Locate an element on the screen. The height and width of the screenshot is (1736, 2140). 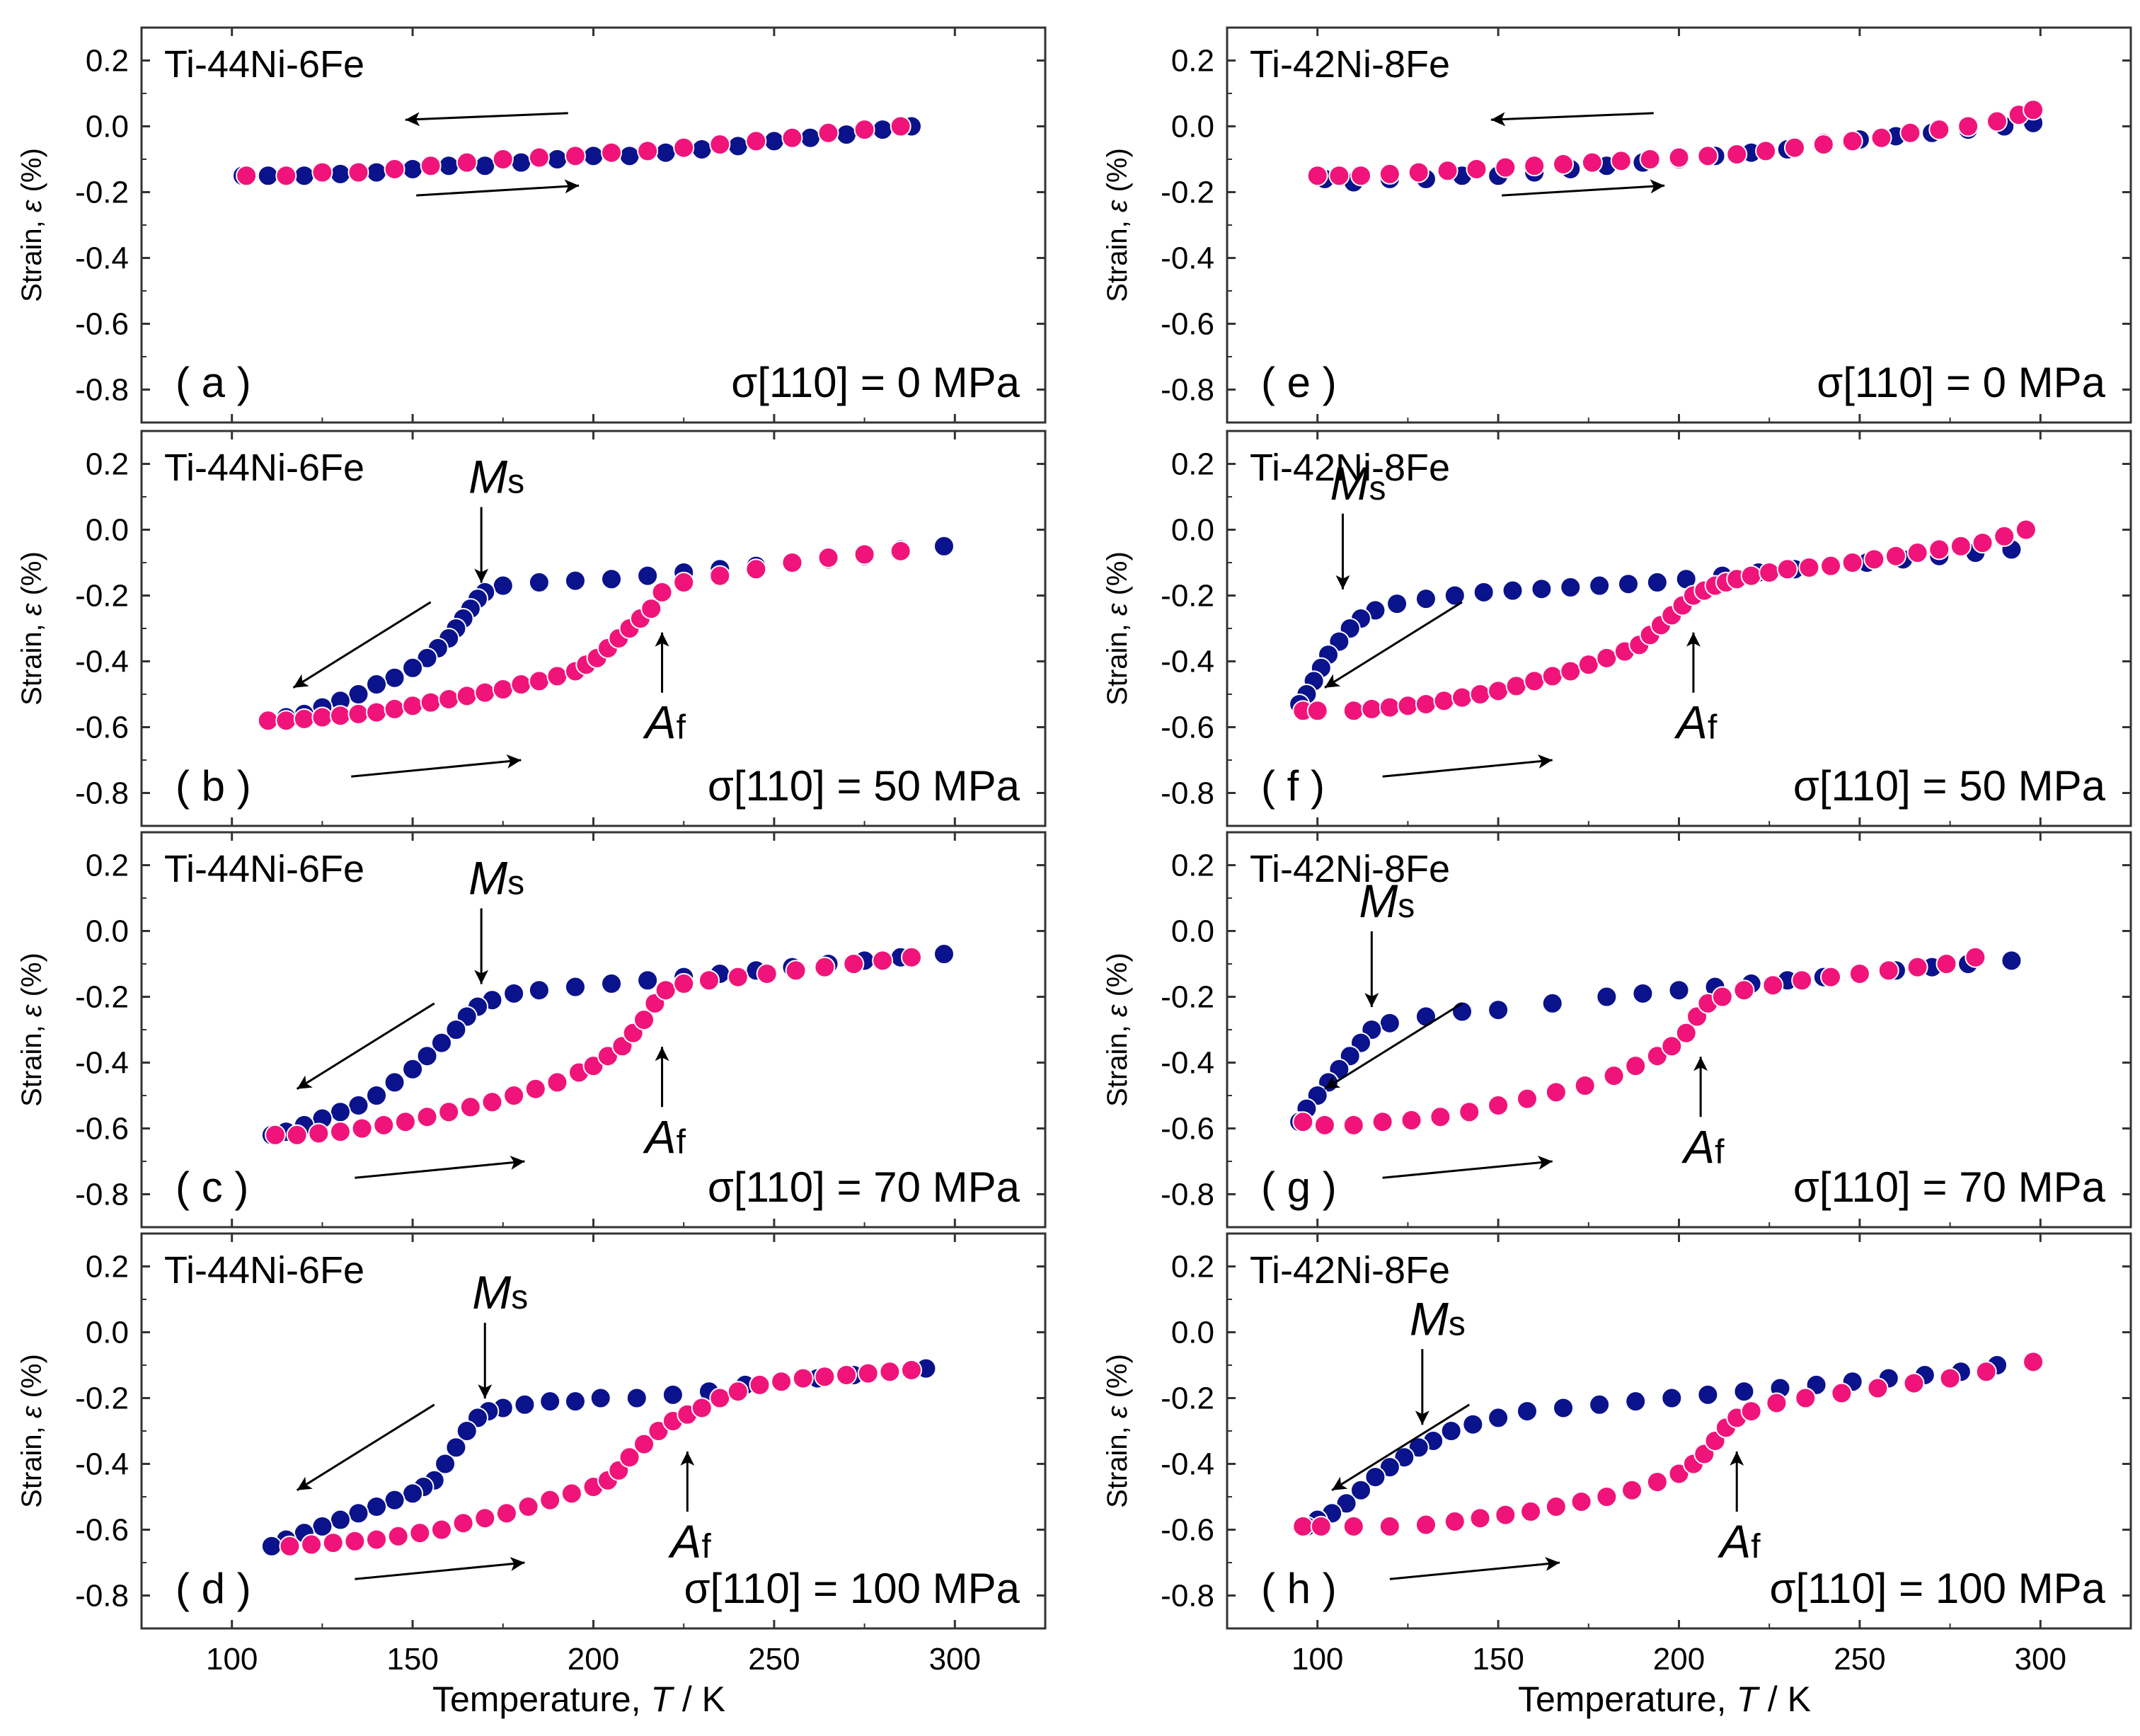
panel-letter: ( h ) is located at coordinates (1299, 1588).